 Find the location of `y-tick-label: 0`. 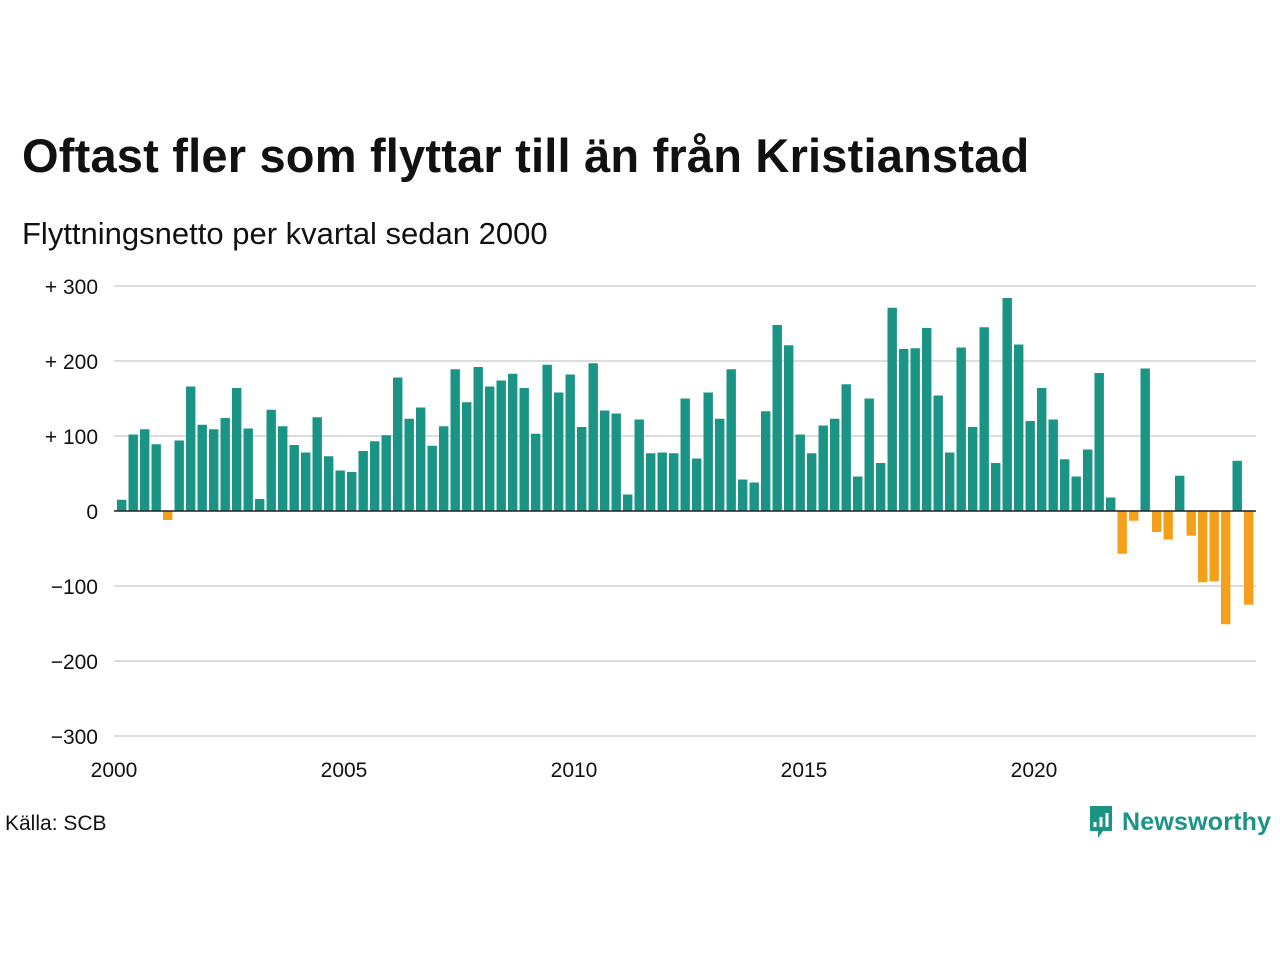

y-tick-label: 0 is located at coordinates (92, 512).